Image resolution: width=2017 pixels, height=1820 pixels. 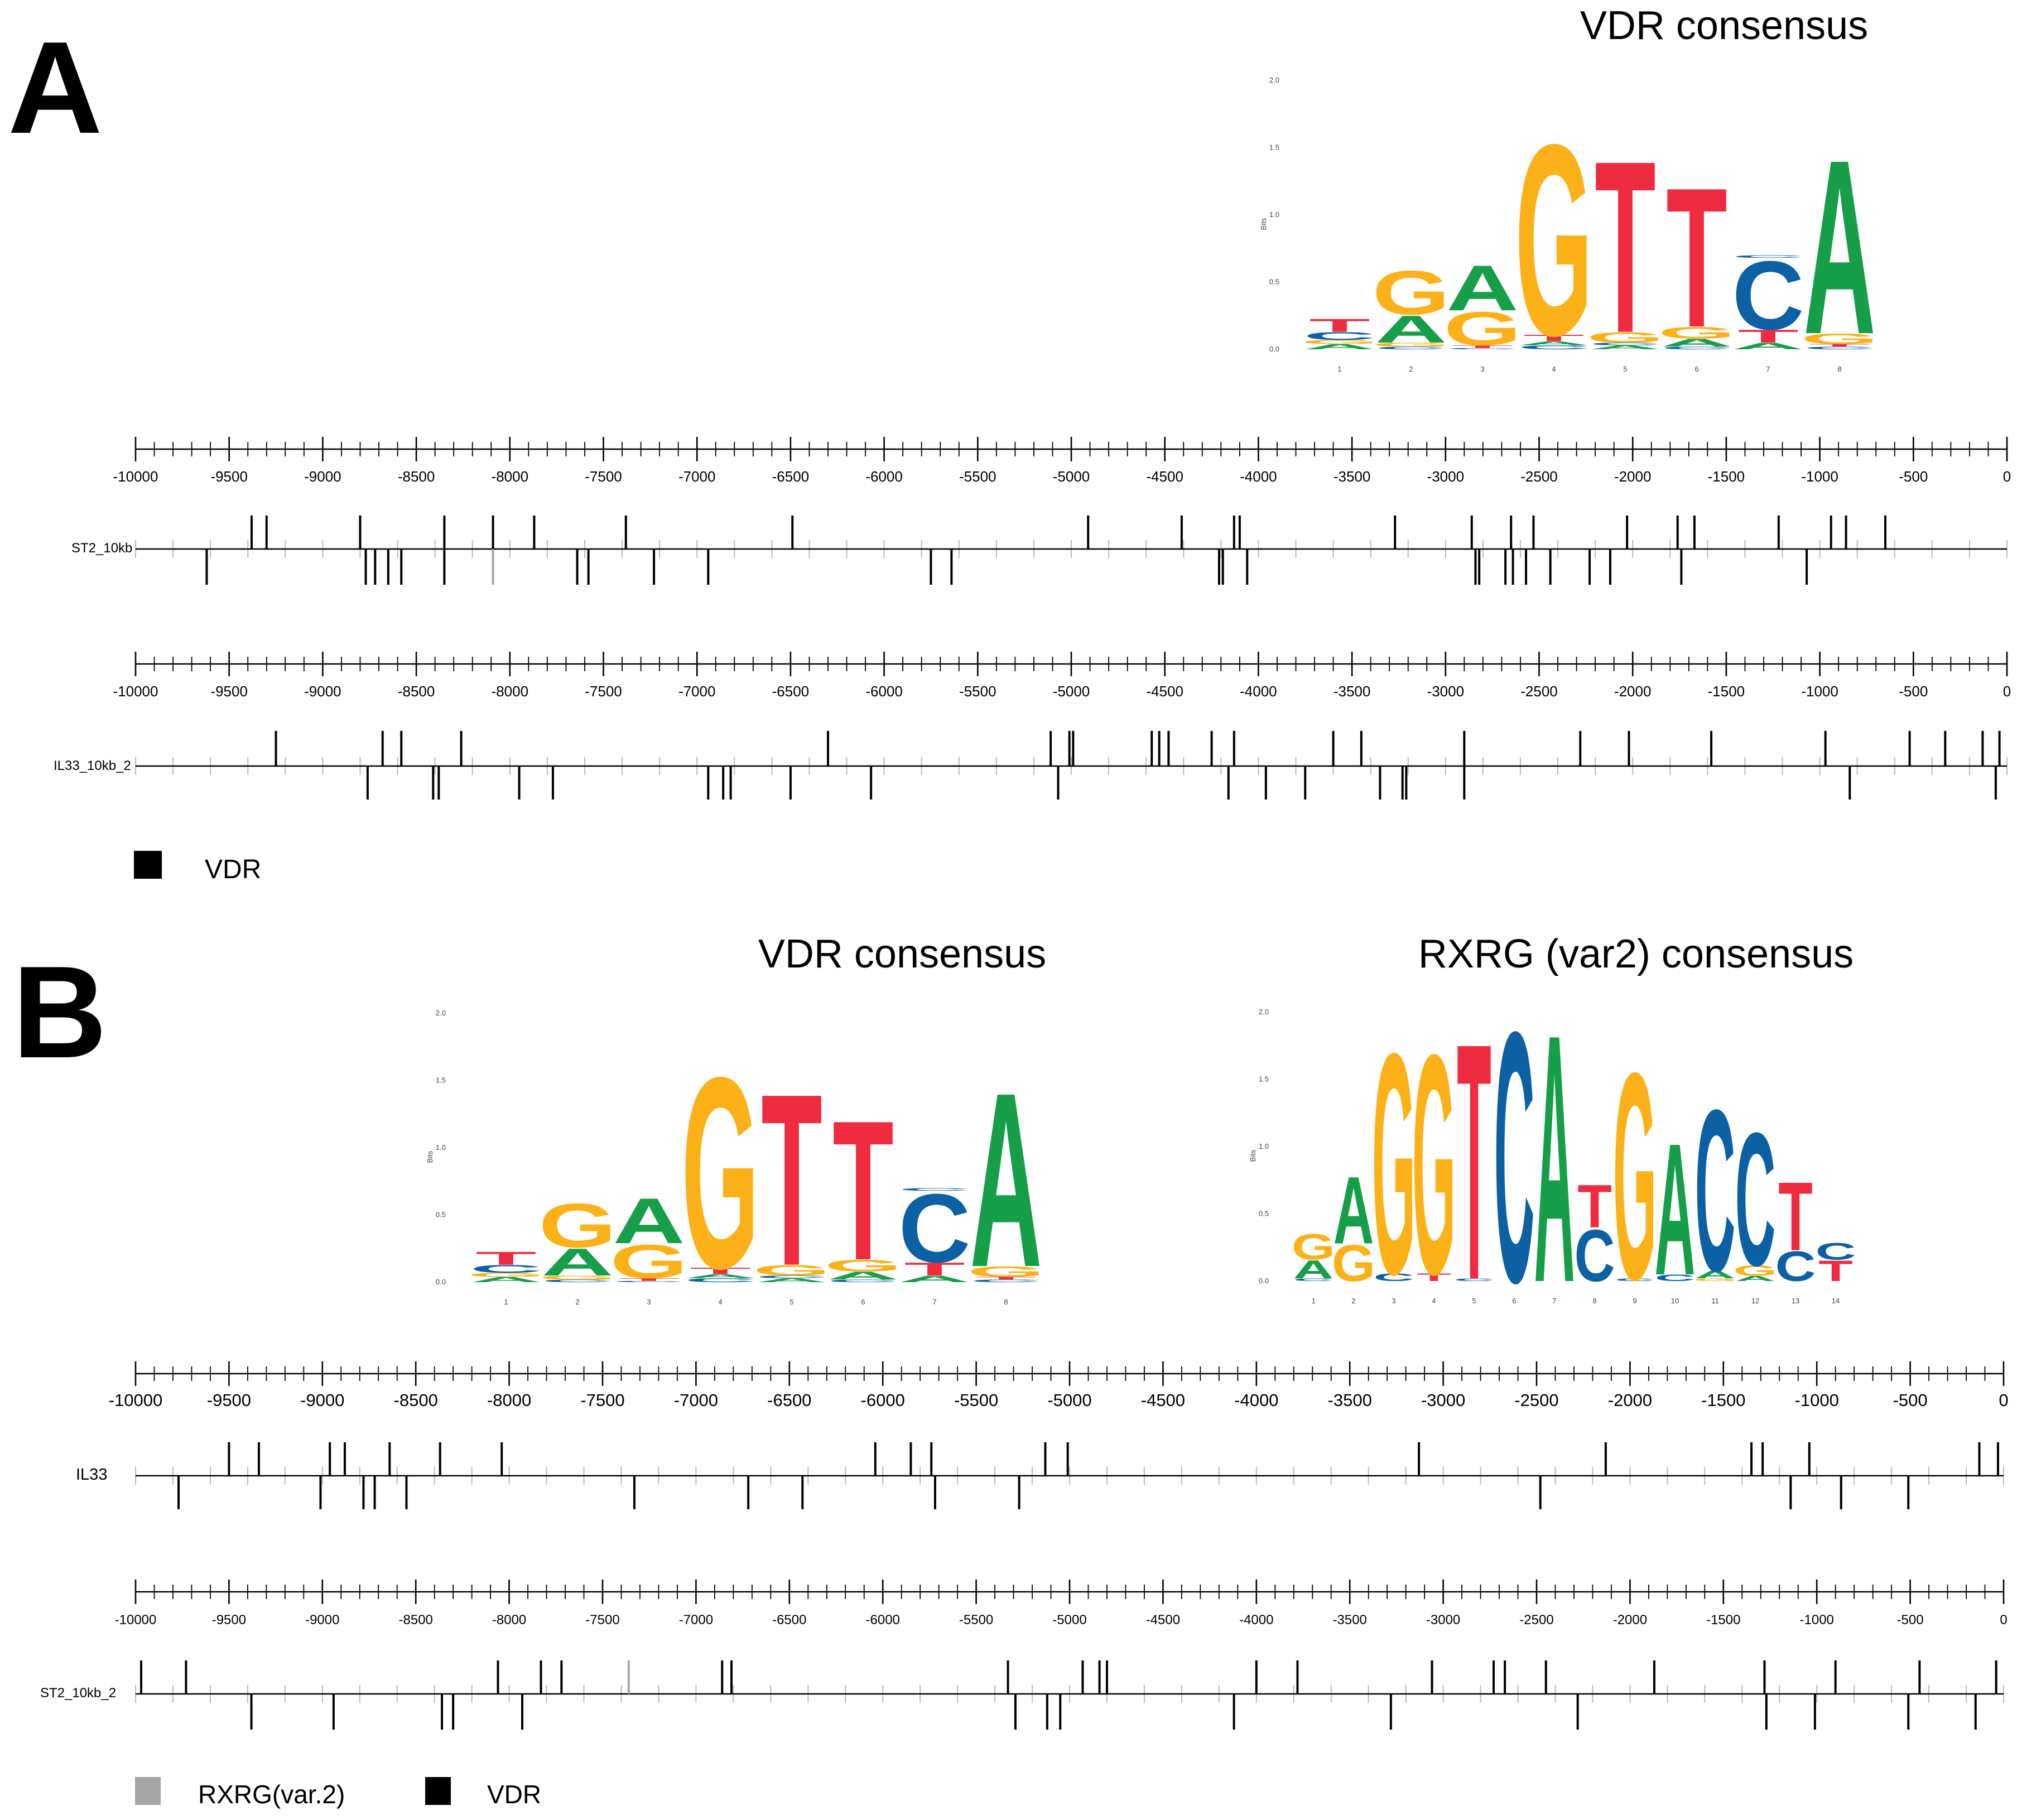 I want to click on logo-position-label: 2, so click(x=1411, y=369).